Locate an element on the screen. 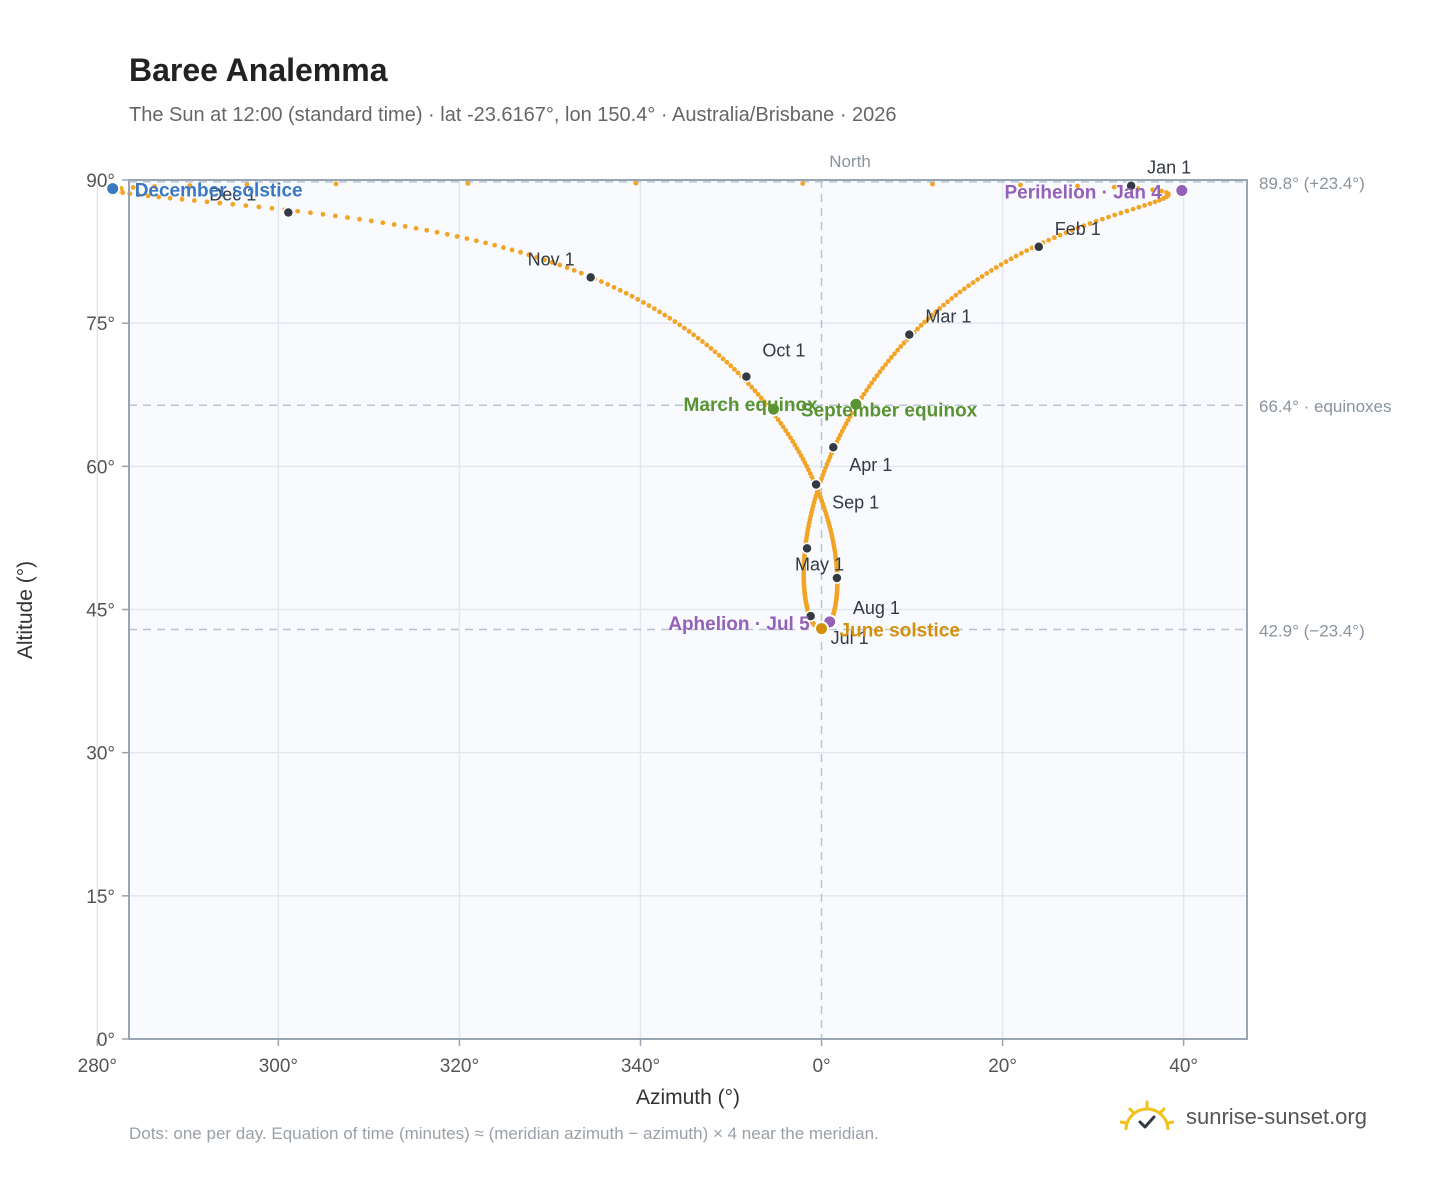 This screenshot has width=1448, height=1188. y-tick-label: 60° is located at coordinates (100, 467).